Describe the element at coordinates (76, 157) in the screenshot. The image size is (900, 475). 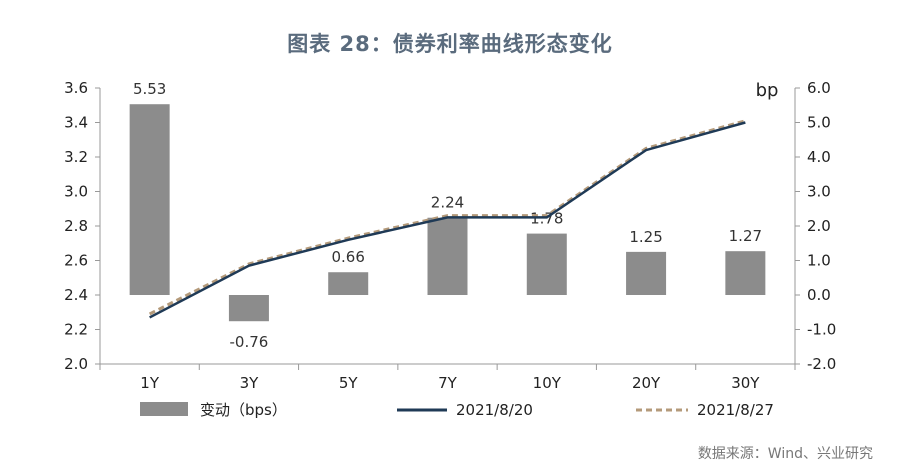
I see `left-tick-label: 3.2` at that location.